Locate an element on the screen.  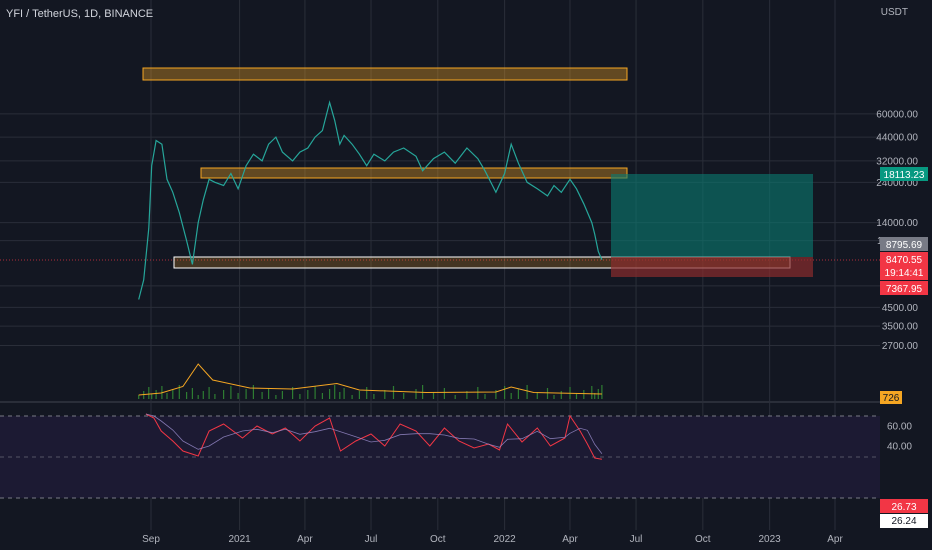
position-loss-zone is located at coordinates (712, 267).